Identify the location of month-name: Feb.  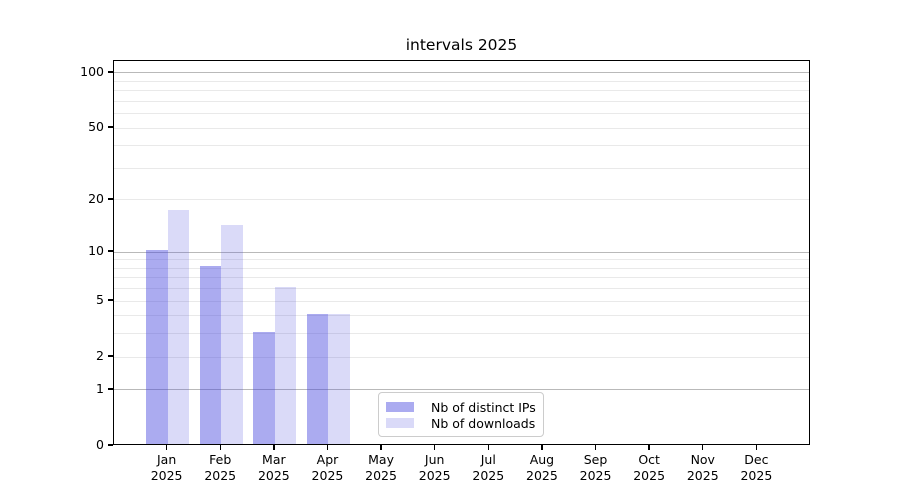
(220, 459).